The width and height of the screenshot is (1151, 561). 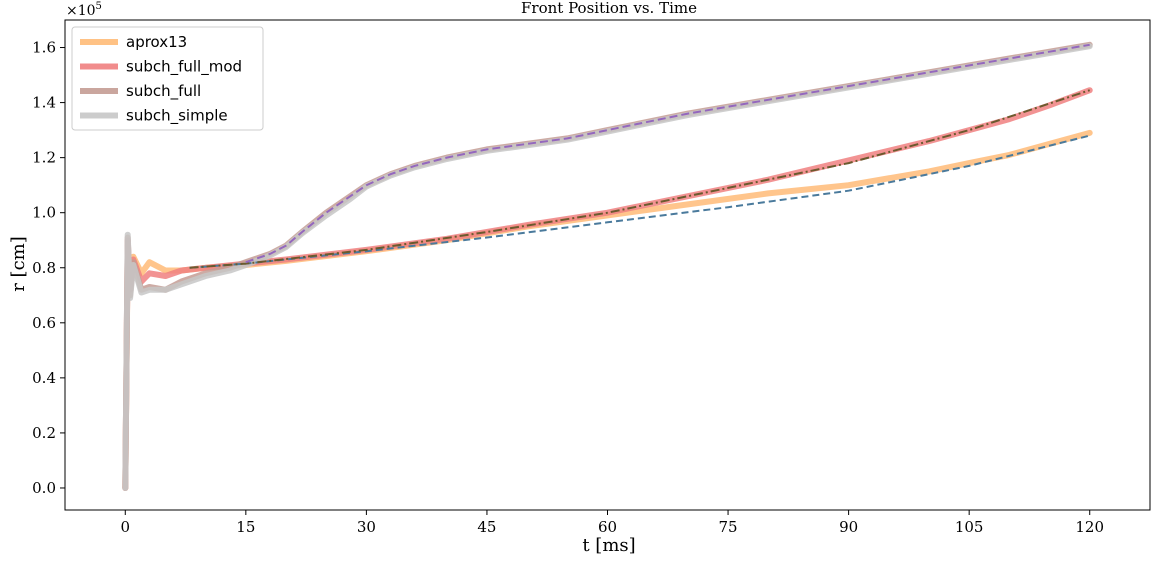 I want to click on x-axis-ticks: 0 15 30 45 60 75 90 105 120, so click(x=612, y=523).